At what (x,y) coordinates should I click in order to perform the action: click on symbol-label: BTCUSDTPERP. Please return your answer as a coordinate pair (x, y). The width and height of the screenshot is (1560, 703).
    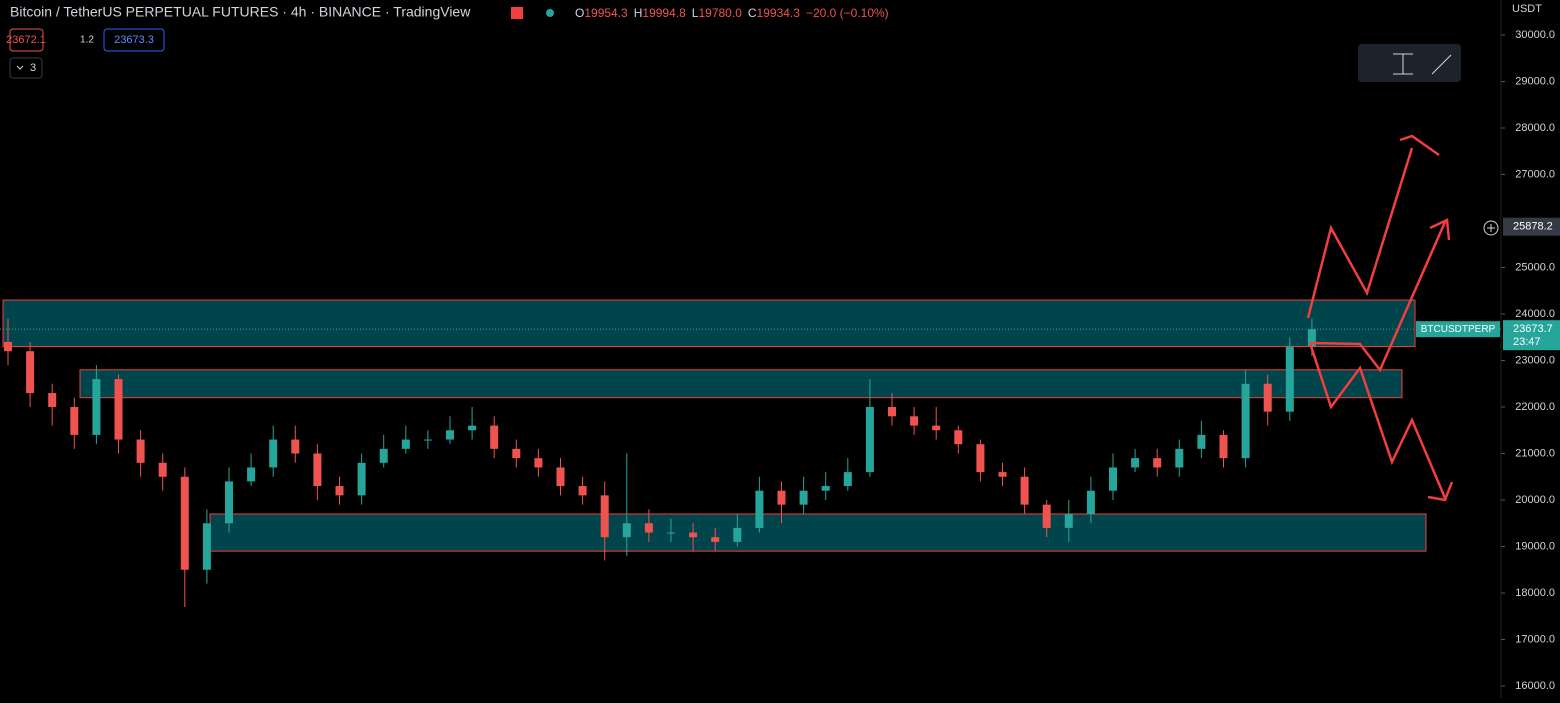
    Looking at the image, I should click on (1458, 329).